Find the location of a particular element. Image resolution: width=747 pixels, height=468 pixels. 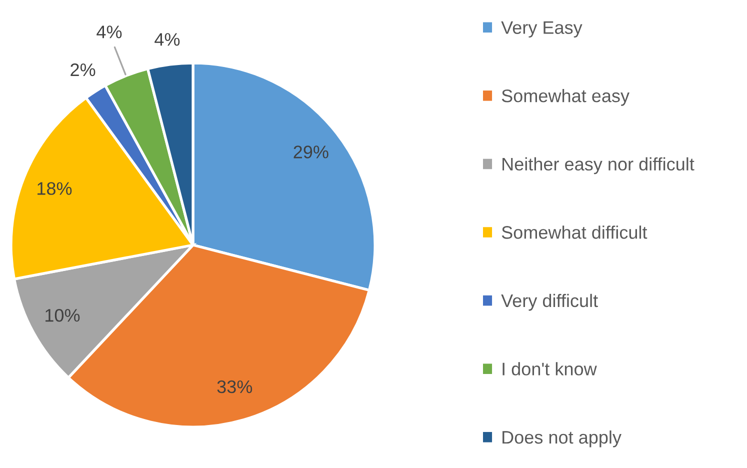

legend-label: Does not apply is located at coordinates (562, 439).